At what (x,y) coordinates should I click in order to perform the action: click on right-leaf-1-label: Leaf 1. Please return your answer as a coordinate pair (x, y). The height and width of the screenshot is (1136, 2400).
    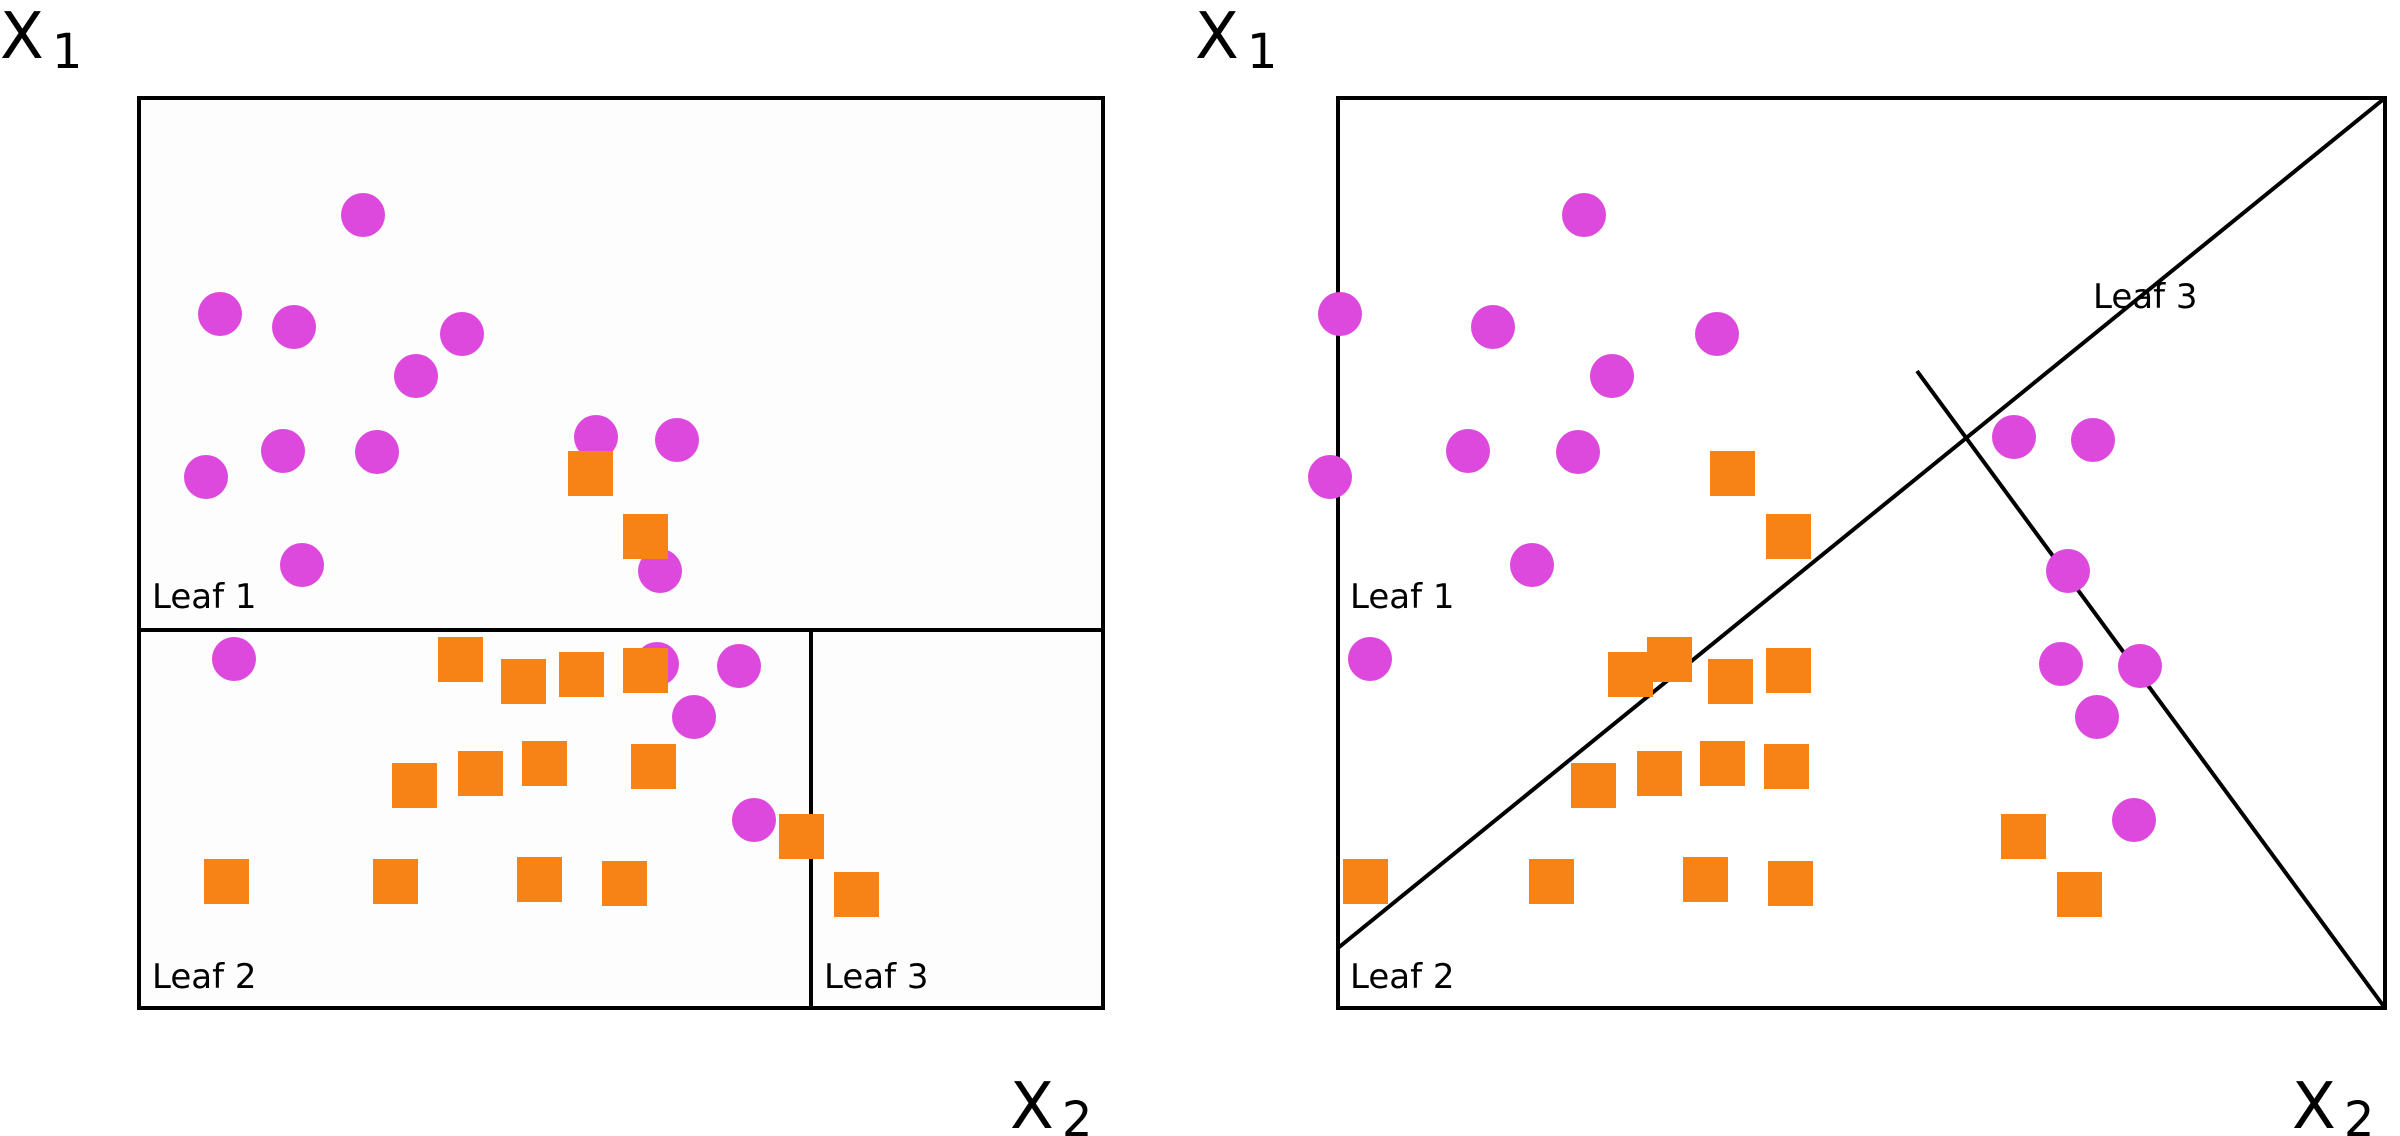
    Looking at the image, I should click on (1402, 597).